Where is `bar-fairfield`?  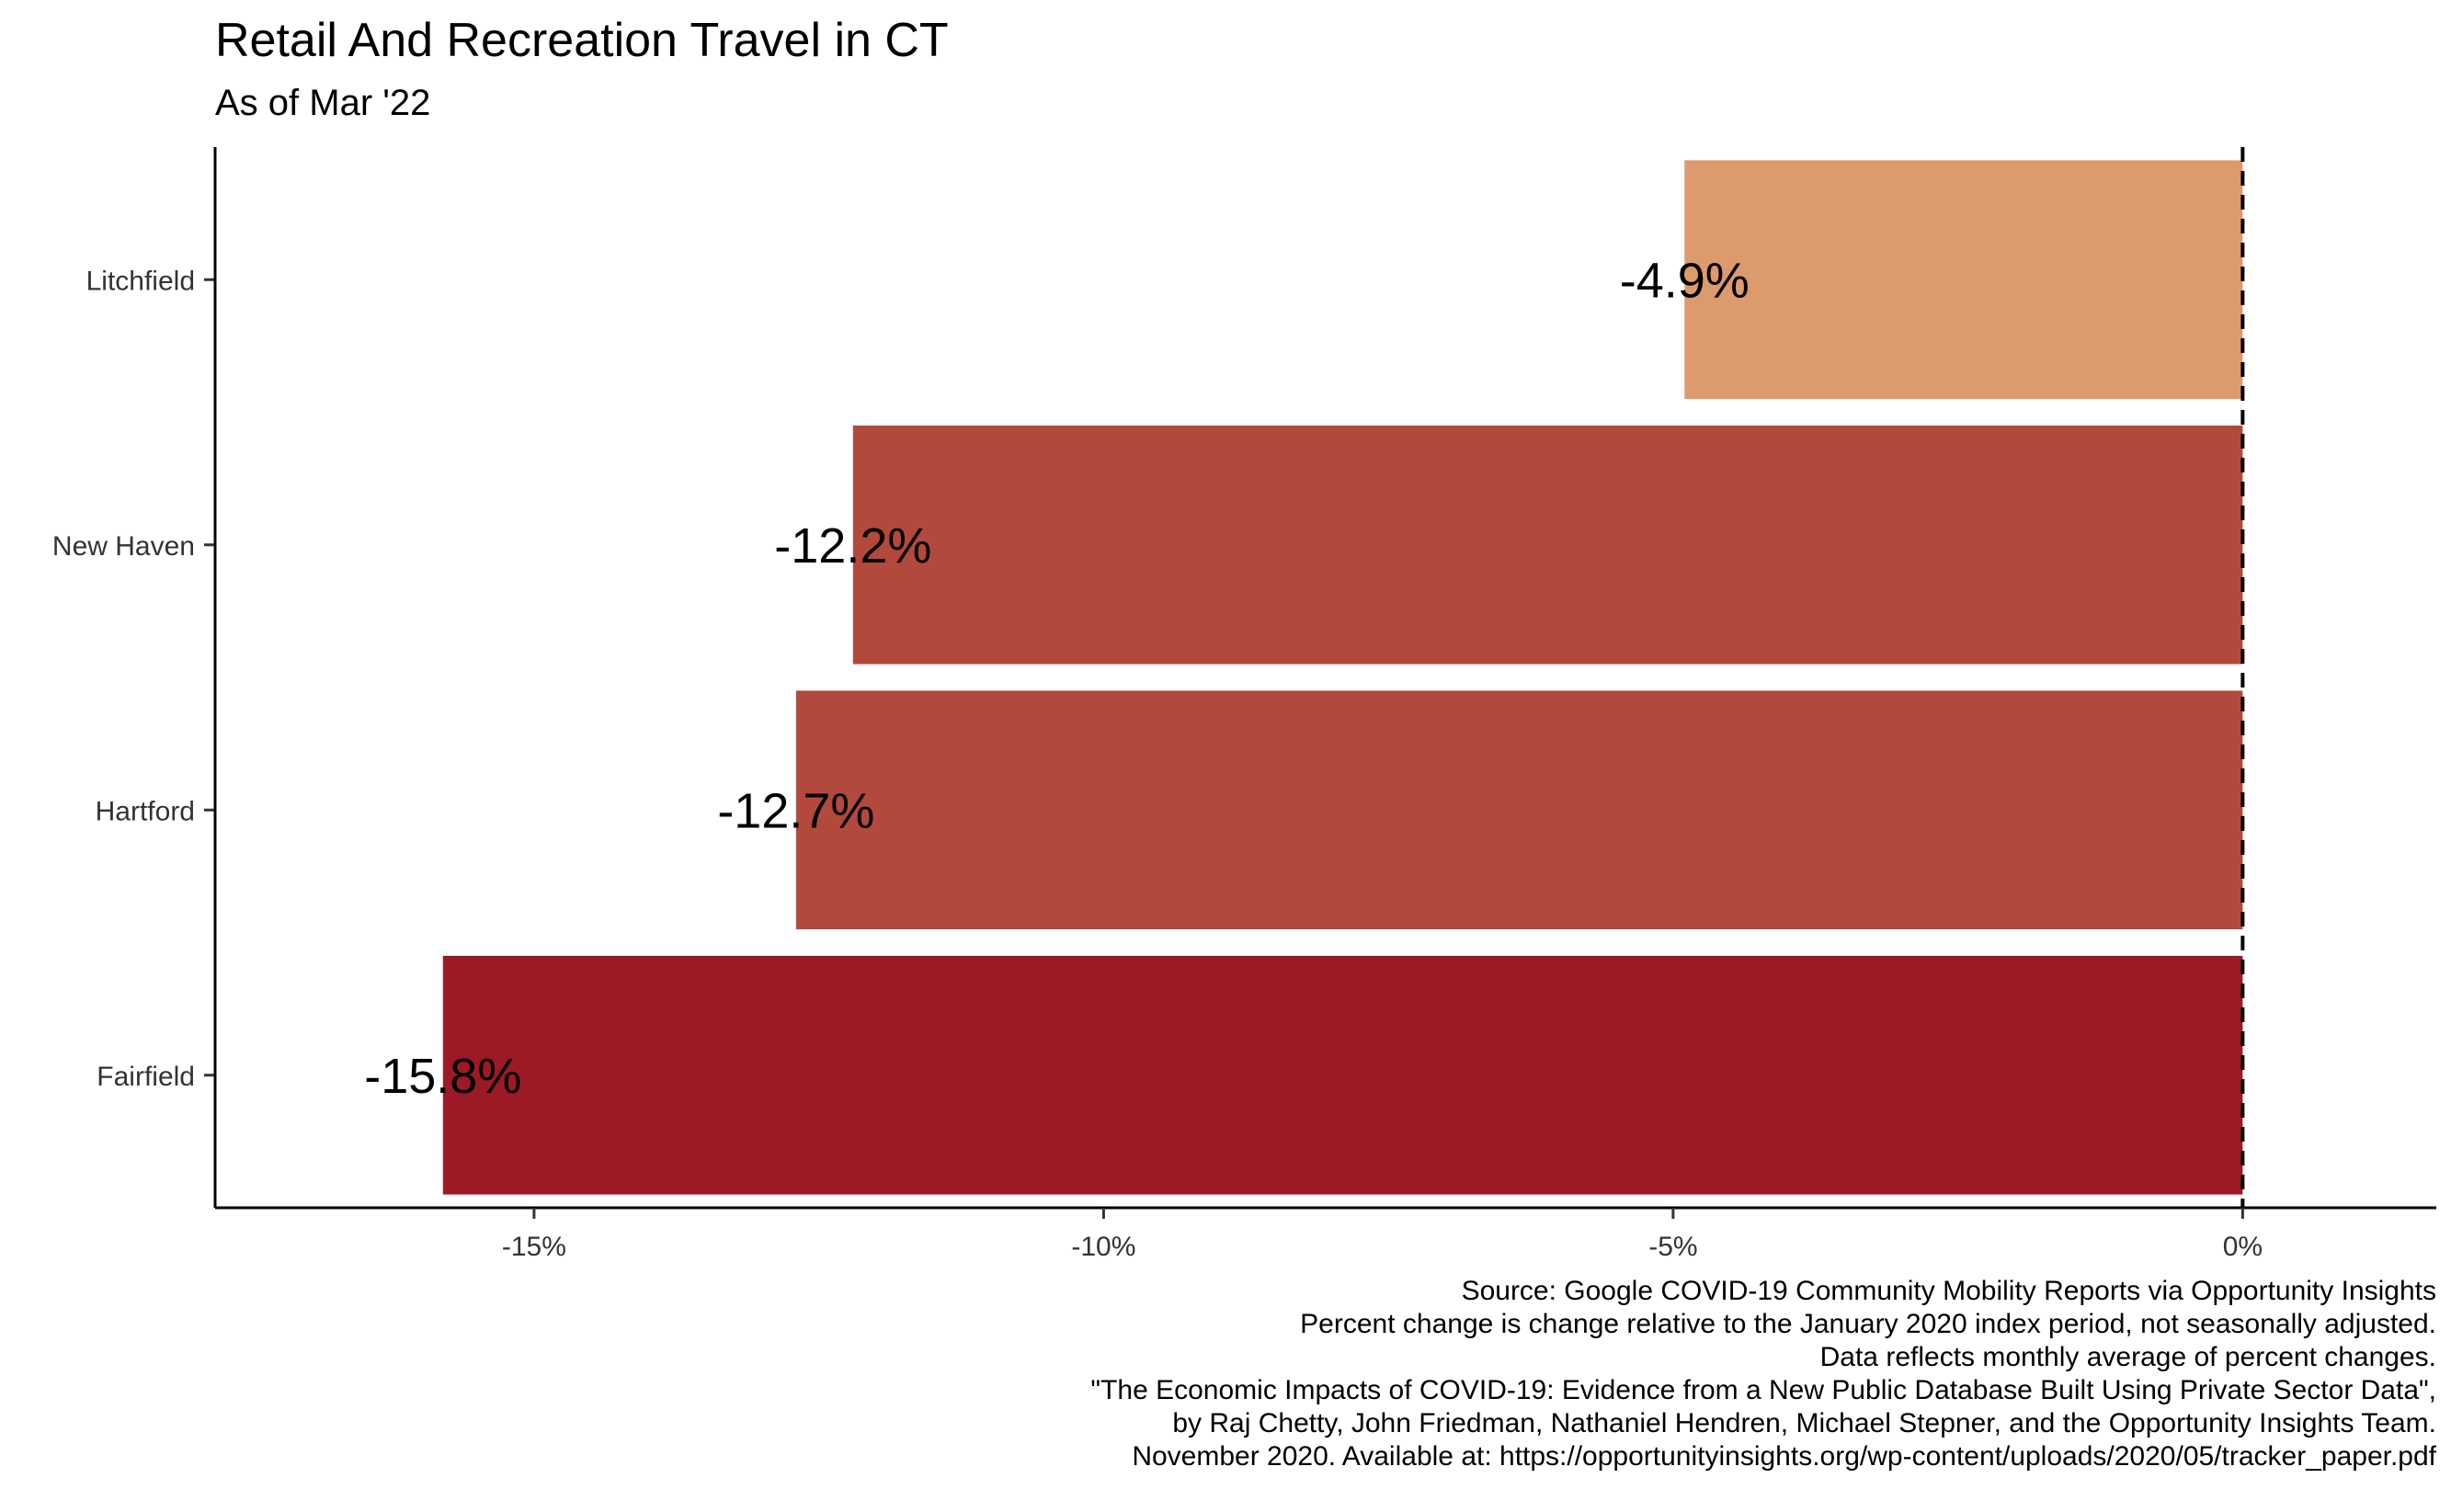
bar-fairfield is located at coordinates (1342, 1075).